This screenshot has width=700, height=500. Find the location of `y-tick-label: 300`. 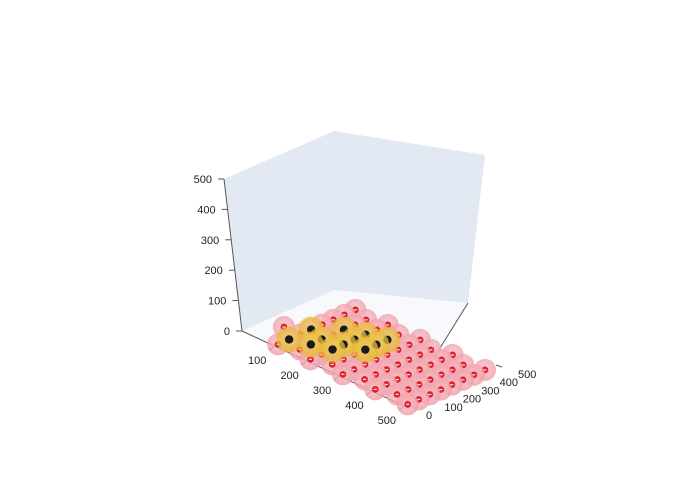

y-tick-label: 300 is located at coordinates (490, 391).